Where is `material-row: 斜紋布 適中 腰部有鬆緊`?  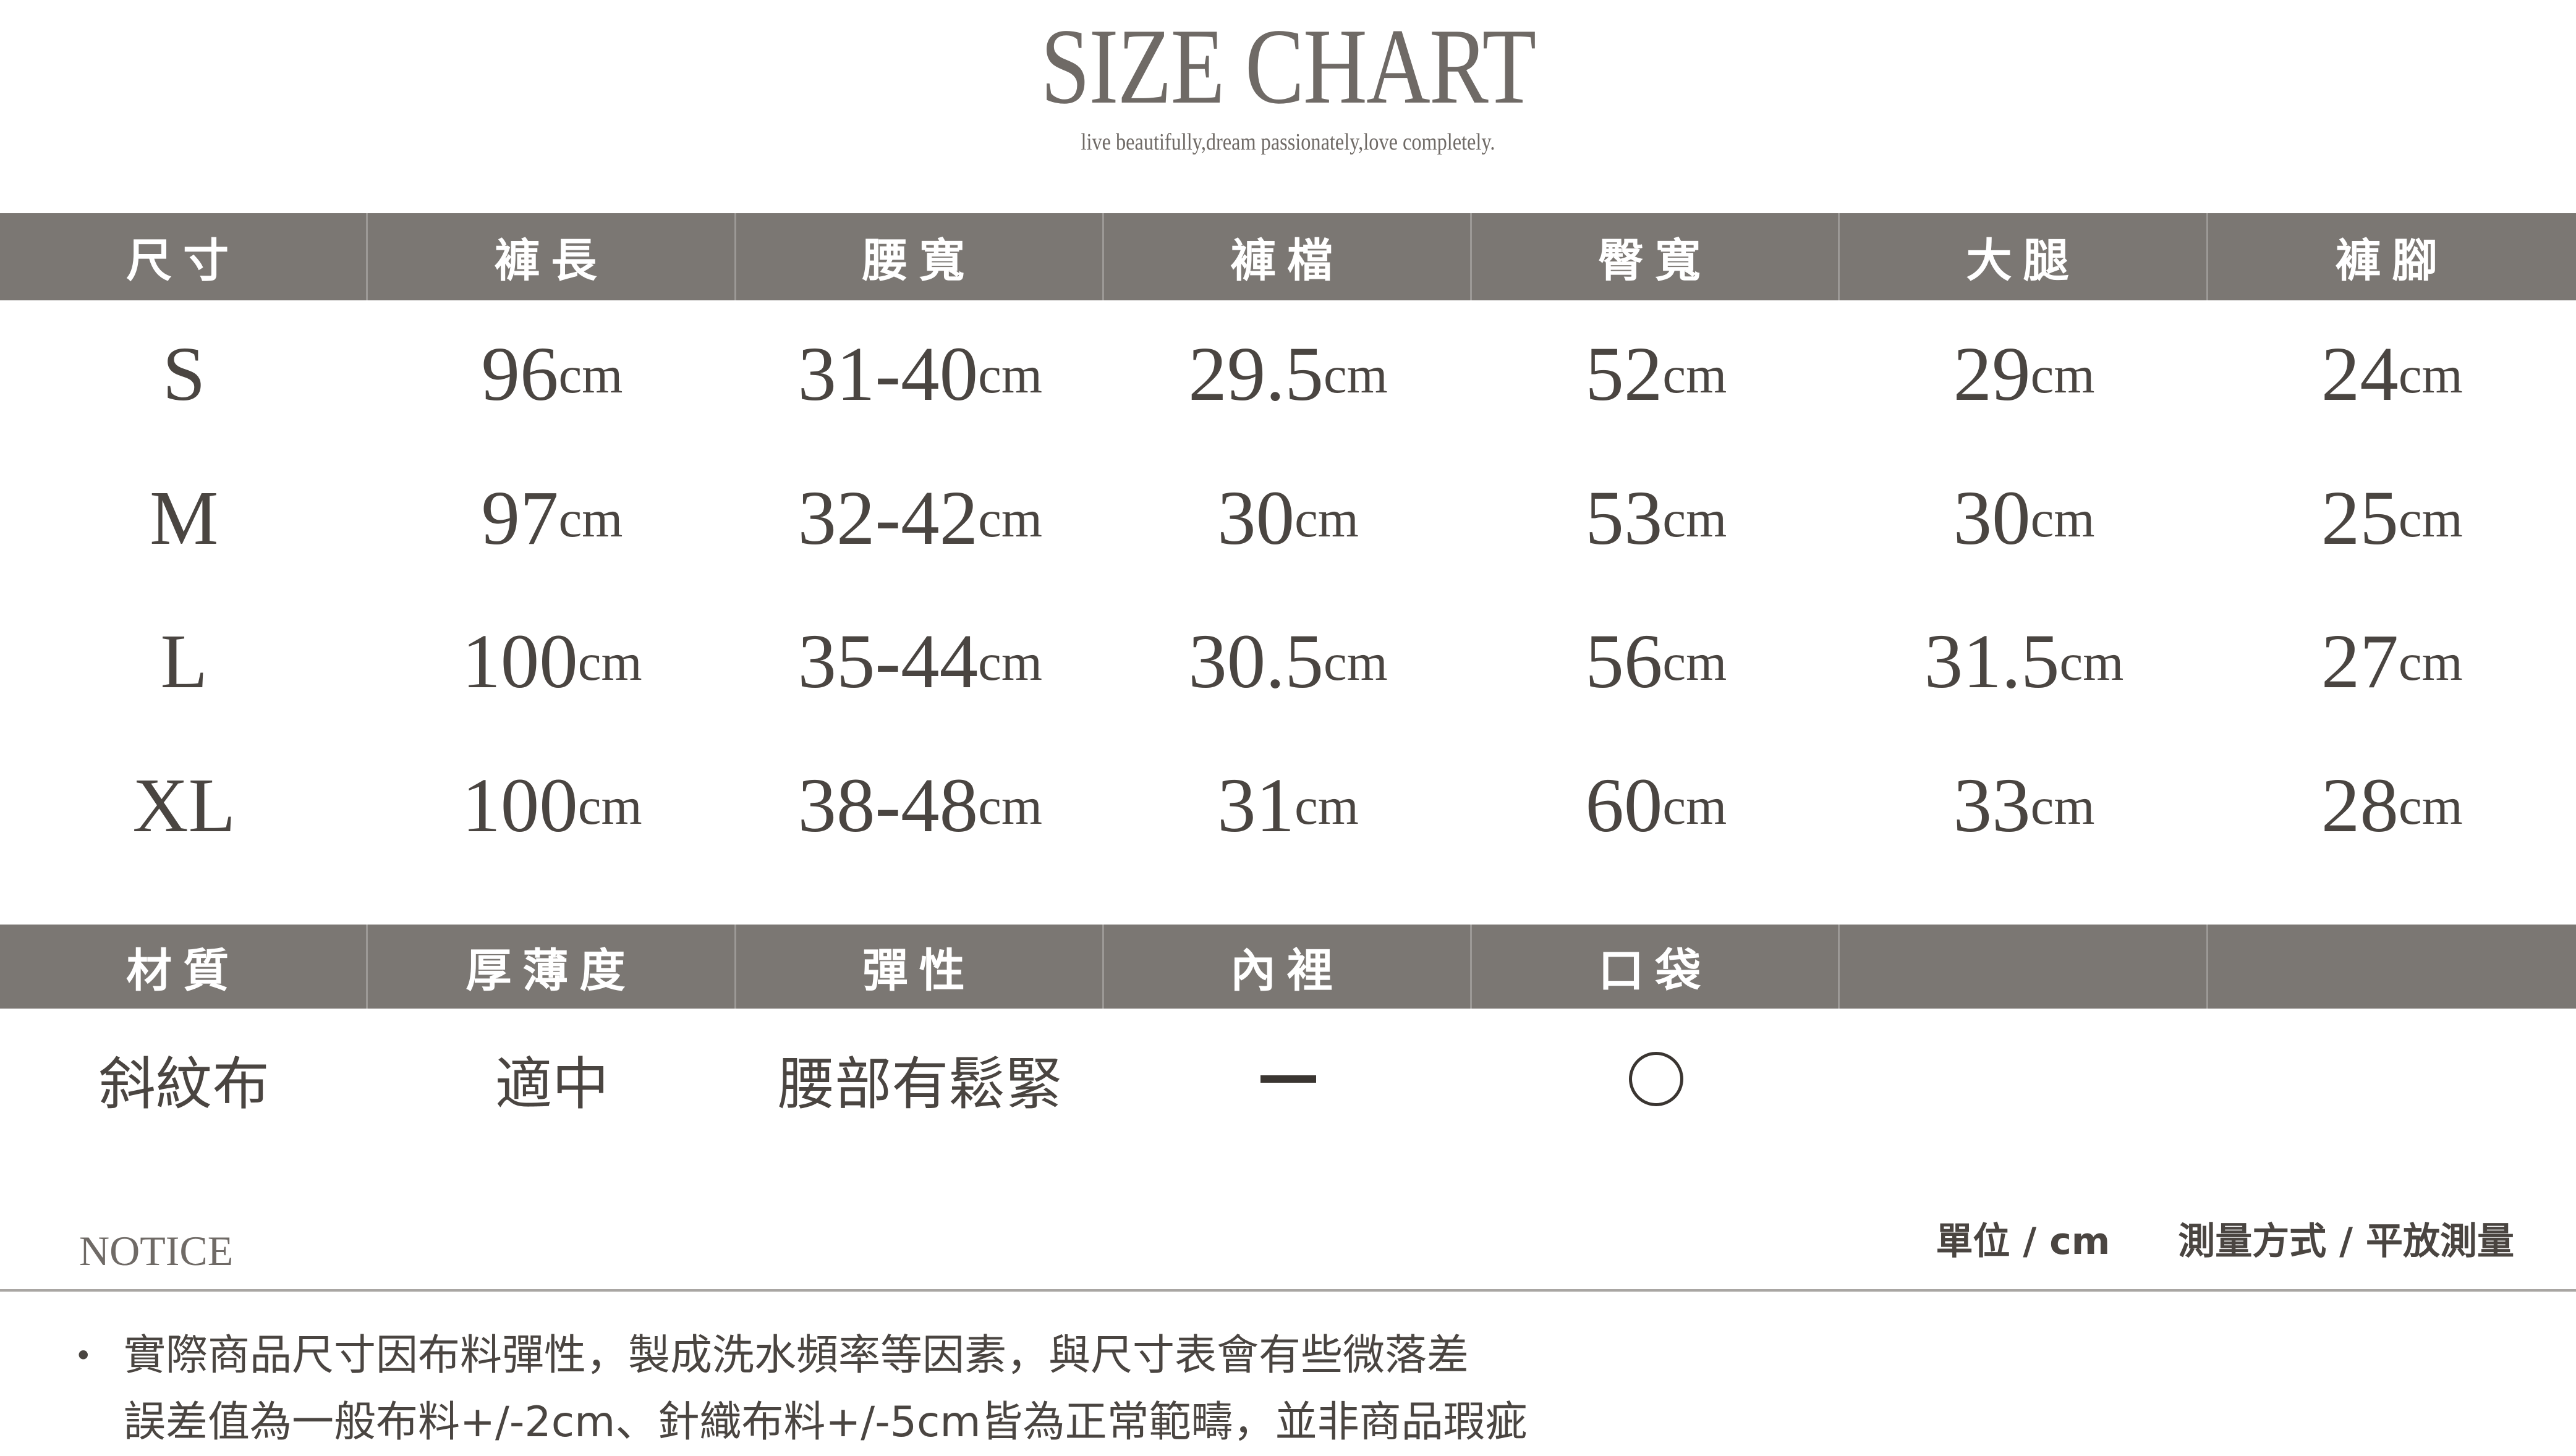
material-row: 斜紋布 適中 腰部有鬆緊 is located at coordinates (1288, 1079).